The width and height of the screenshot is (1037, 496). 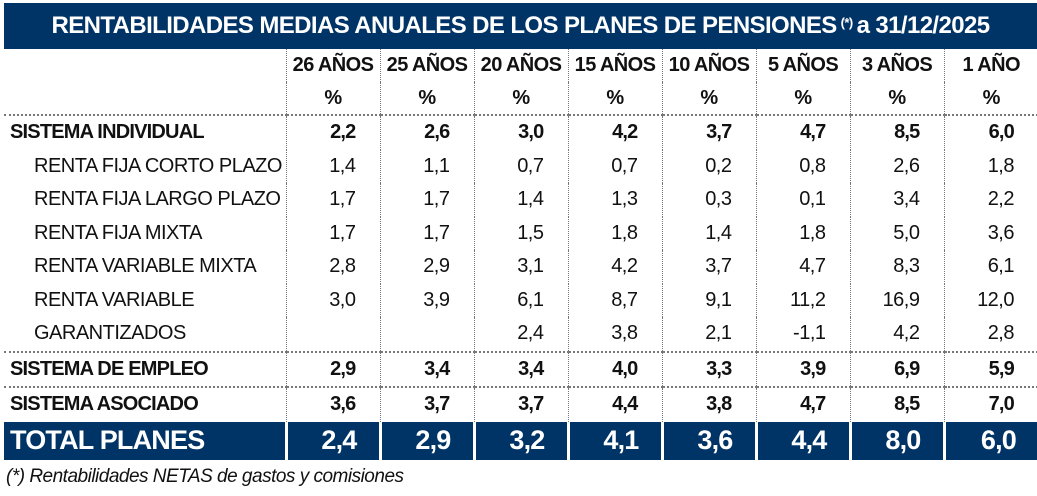 What do you see at coordinates (614, 440) in the screenshot?
I see `total-value: 4,1` at bounding box center [614, 440].